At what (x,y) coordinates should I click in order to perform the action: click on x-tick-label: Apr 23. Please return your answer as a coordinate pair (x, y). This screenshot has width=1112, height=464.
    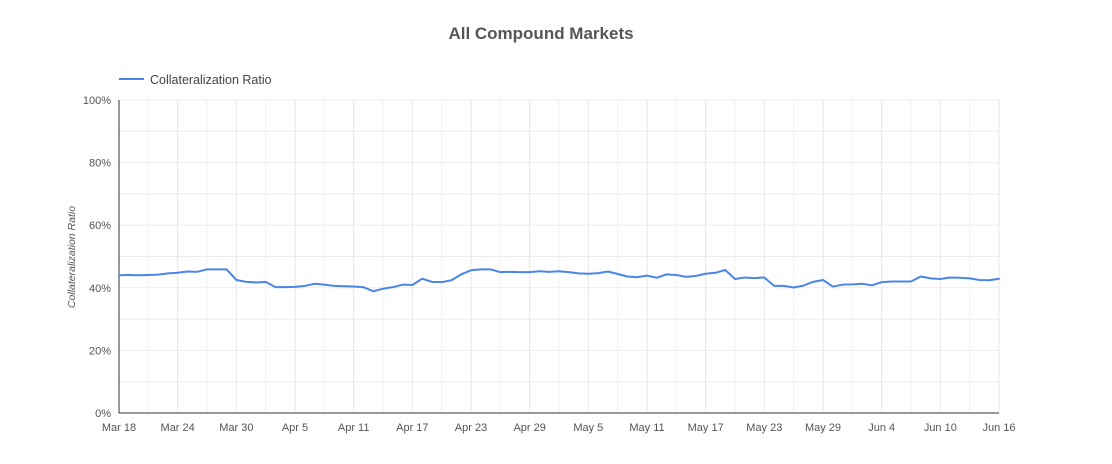
    Looking at the image, I should click on (471, 428).